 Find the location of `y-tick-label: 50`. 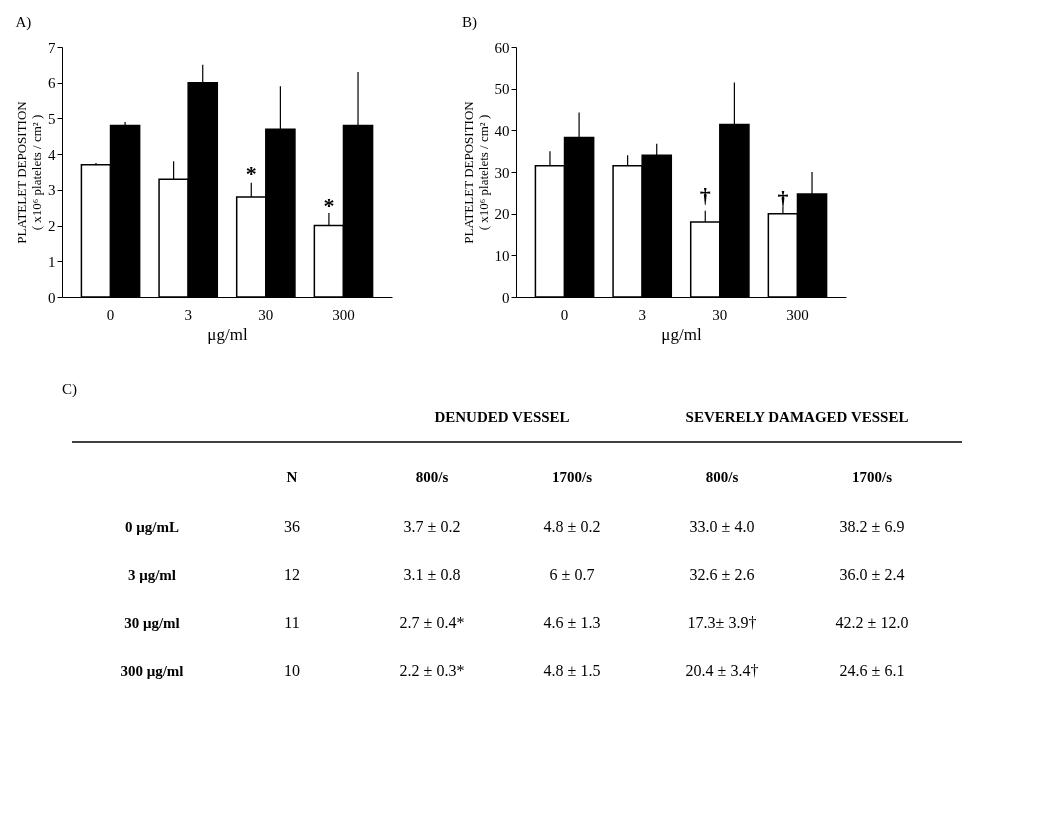

y-tick-label: 50 is located at coordinates (502, 89).